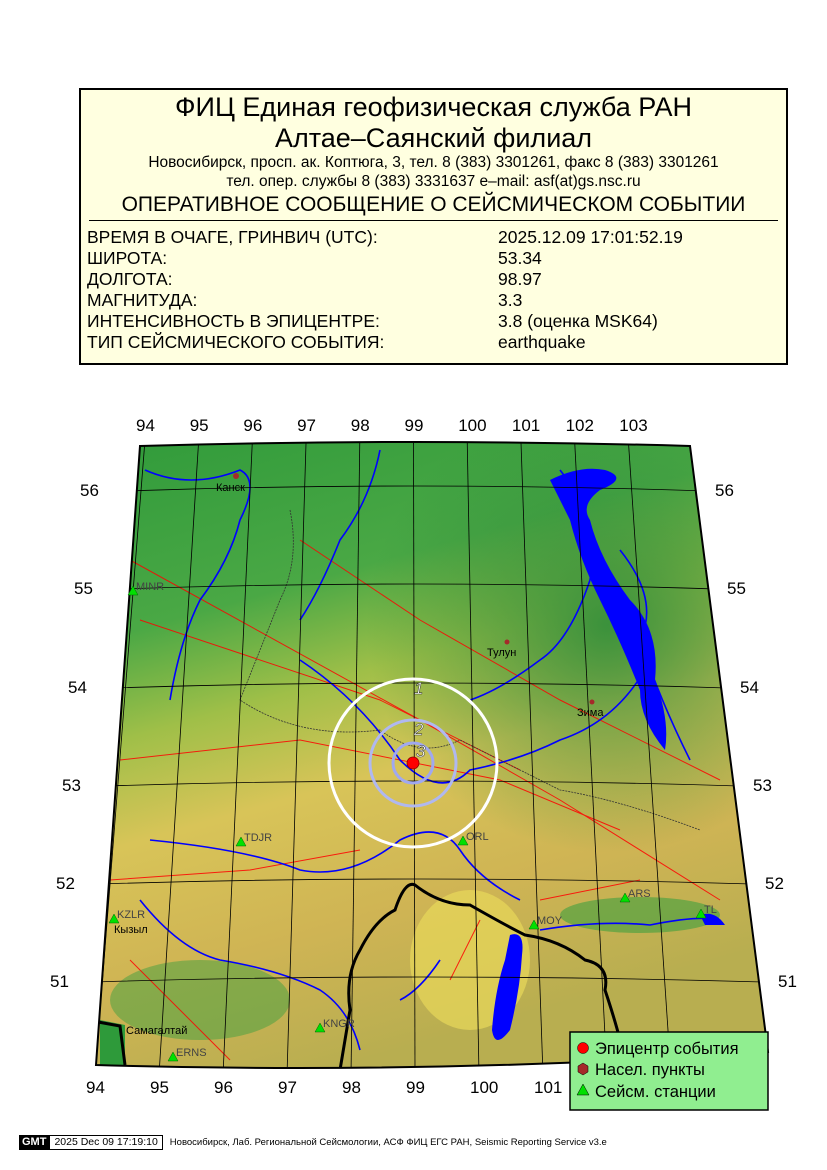  I want to click on state-border, so click(359, 975).